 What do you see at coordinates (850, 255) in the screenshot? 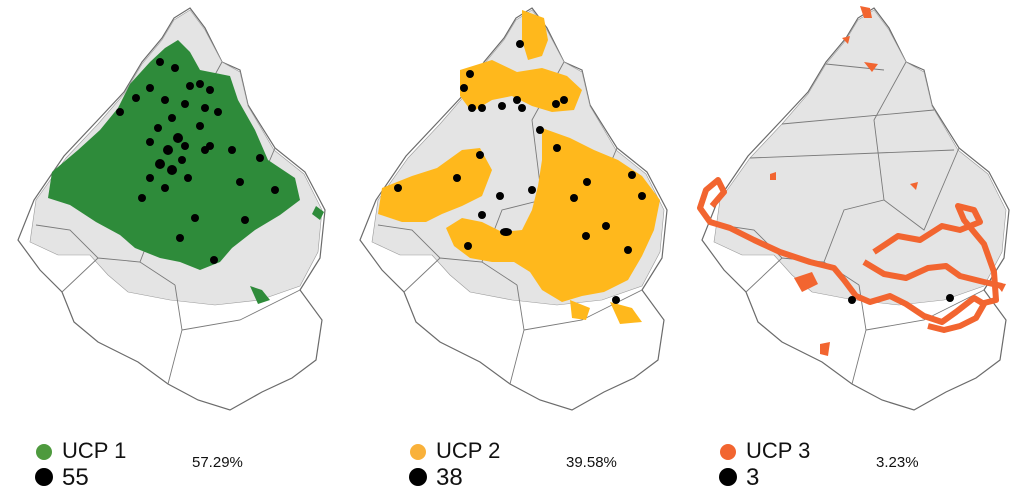
I see `ucp3-region` at bounding box center [850, 255].